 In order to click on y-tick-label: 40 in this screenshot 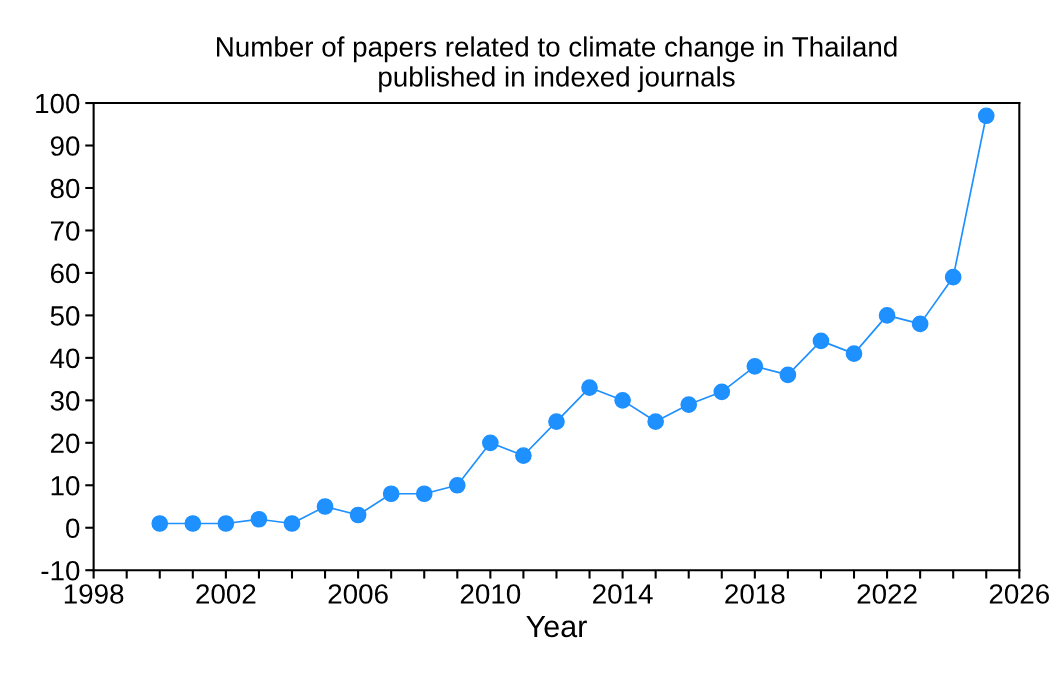, I will do `click(65, 358)`.